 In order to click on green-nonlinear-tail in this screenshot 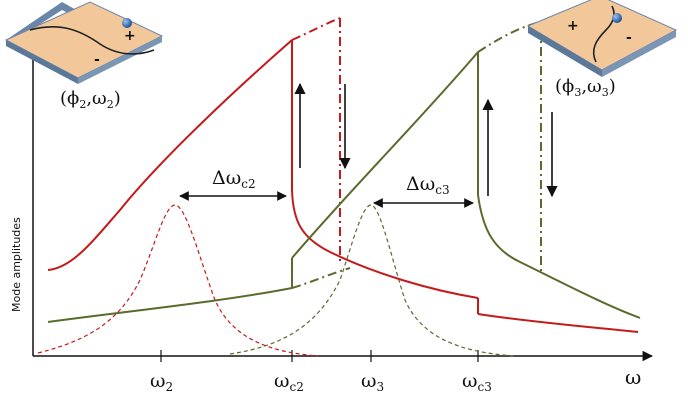, I will do `click(559, 256)`.